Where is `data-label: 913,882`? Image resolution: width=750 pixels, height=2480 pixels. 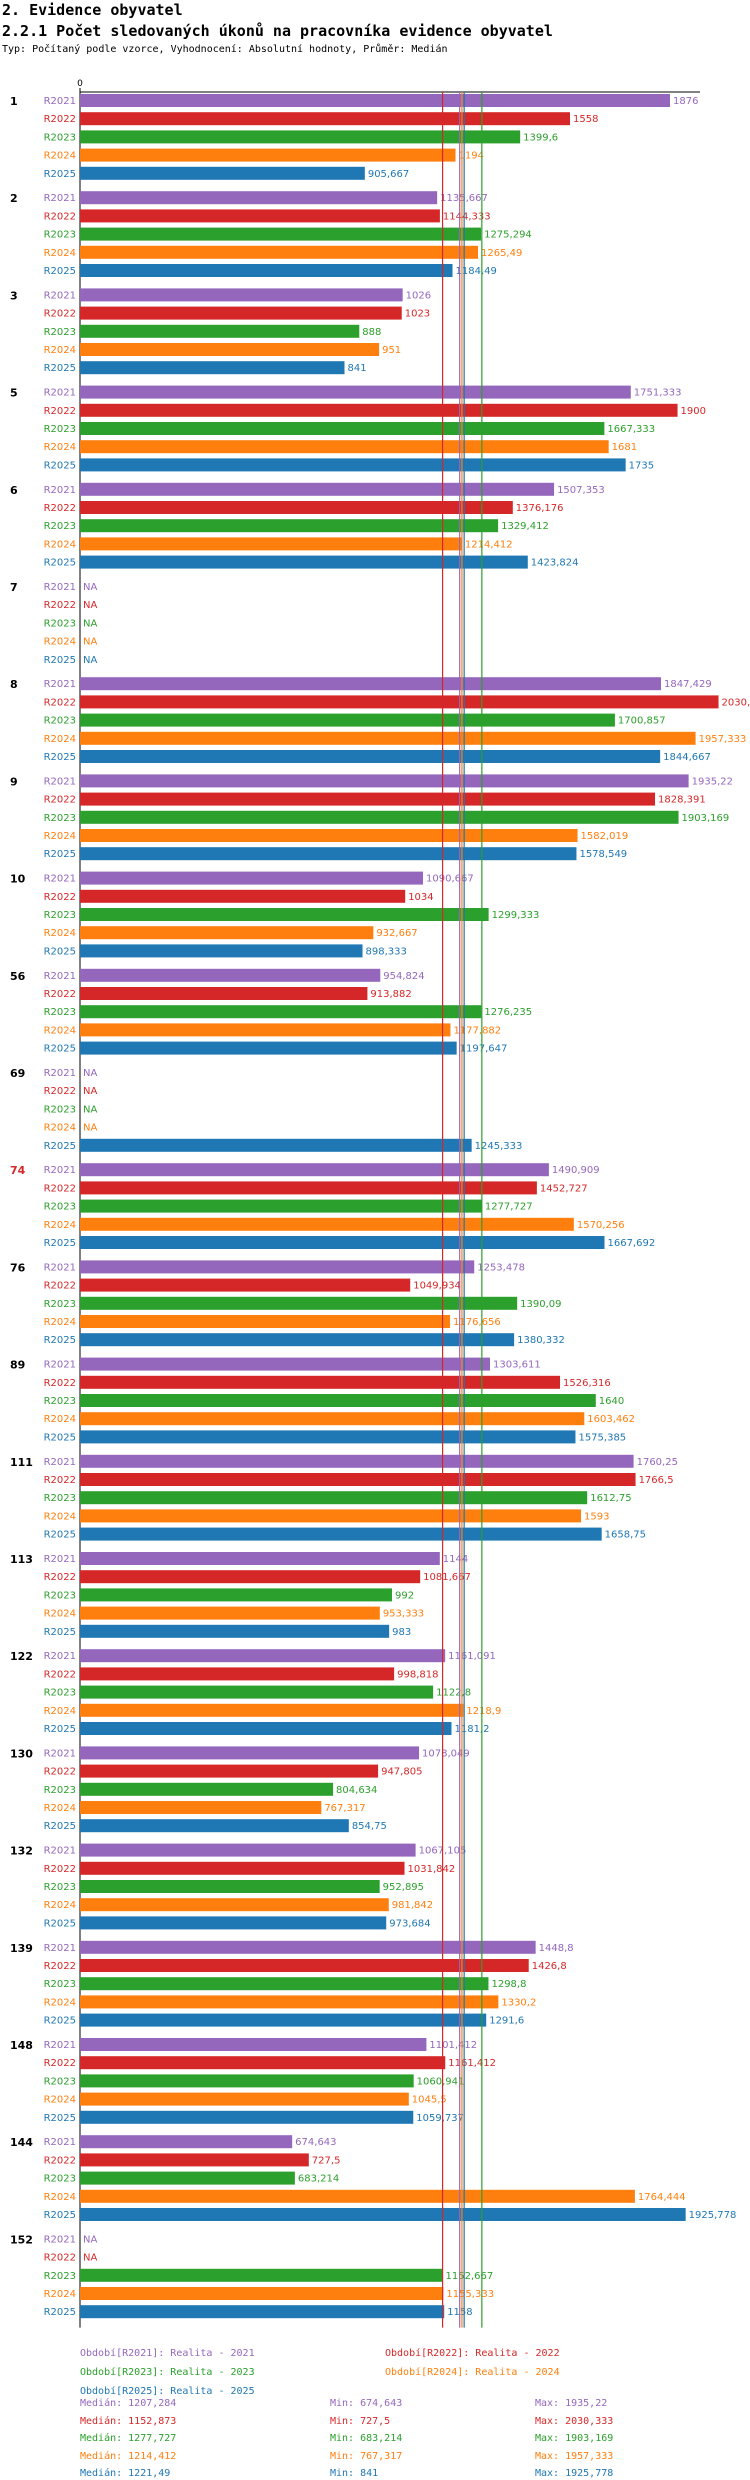 data-label: 913,882 is located at coordinates (390, 994).